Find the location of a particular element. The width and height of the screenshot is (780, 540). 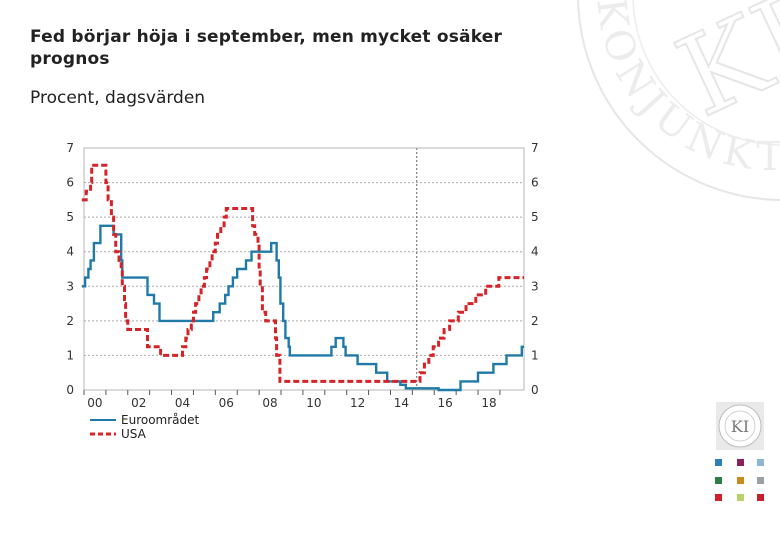

y-tick-label-left: 4 is located at coordinates (70, 252).